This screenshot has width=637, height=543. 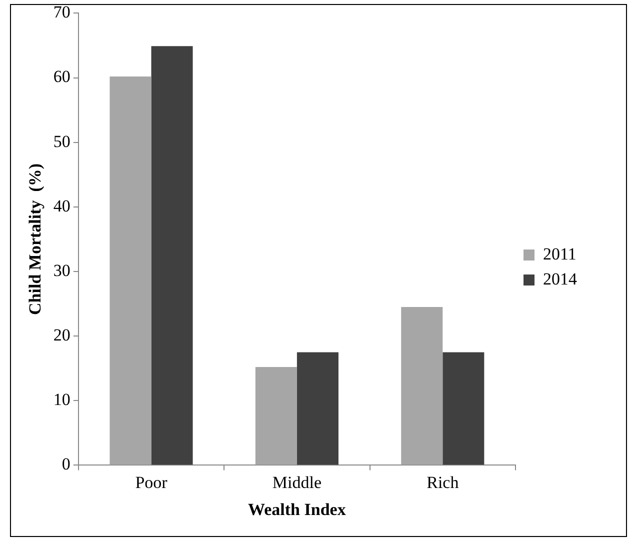 What do you see at coordinates (61, 400) in the screenshot?
I see `y-tick-label: 10` at bounding box center [61, 400].